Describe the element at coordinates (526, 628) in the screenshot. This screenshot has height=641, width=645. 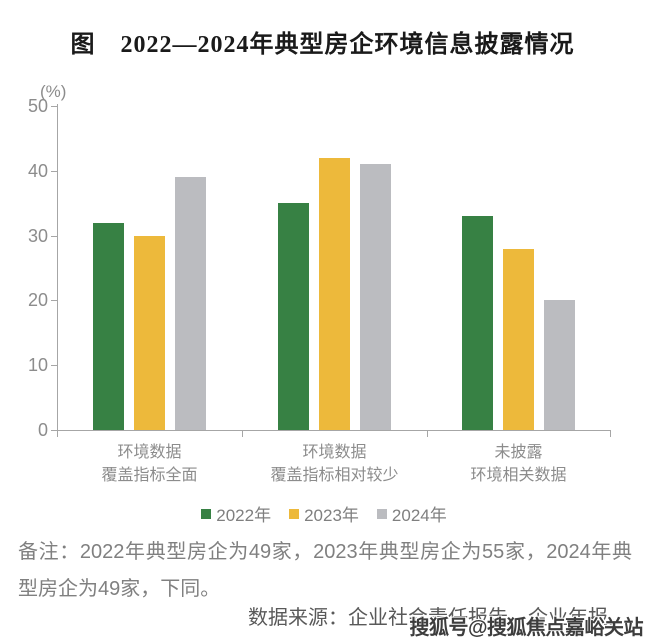
I see `watermark-text: 搜狐号@搜狐焦点嘉峪关站` at that location.